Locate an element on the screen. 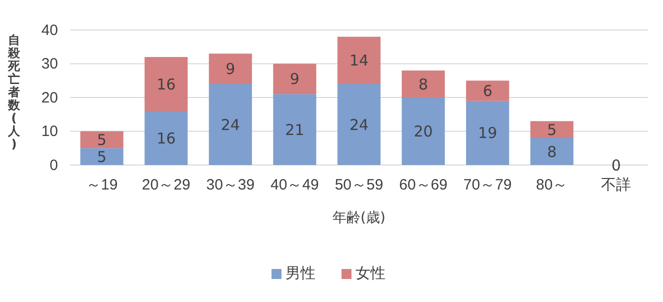 The height and width of the screenshot is (302, 663). data-label: 6 is located at coordinates (487, 91).